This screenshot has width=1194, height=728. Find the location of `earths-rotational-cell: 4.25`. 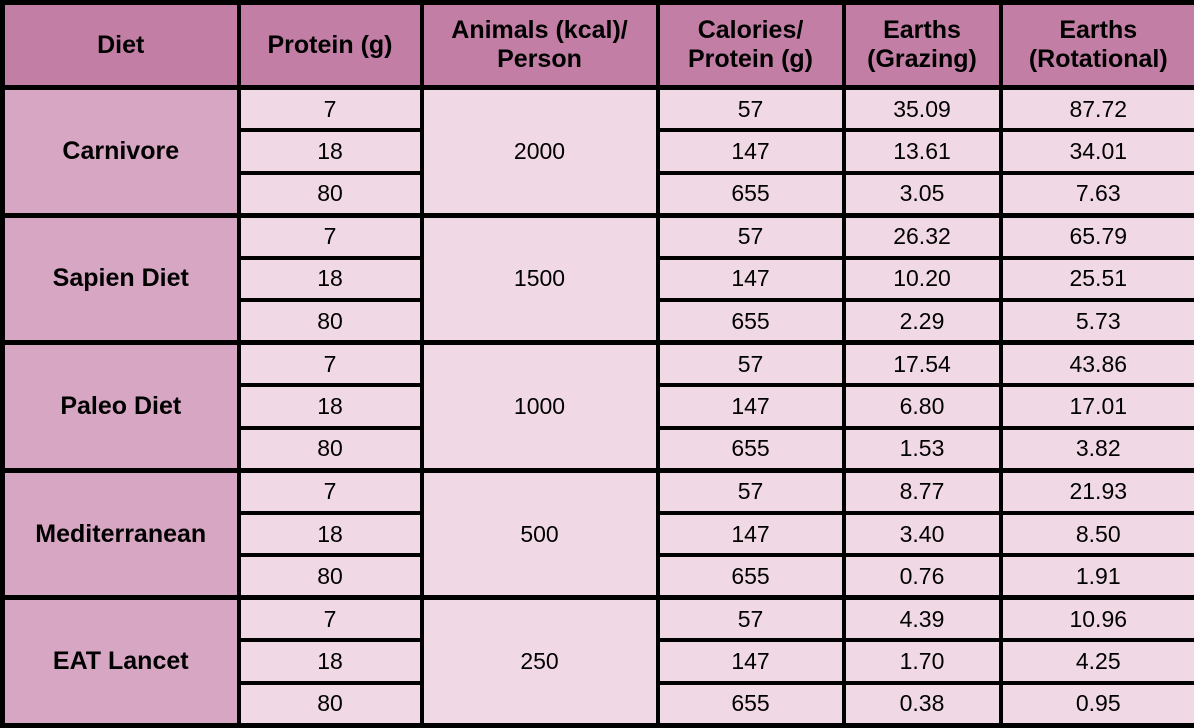

earths-rotational-cell: 4.25 is located at coordinates (1096, 662).